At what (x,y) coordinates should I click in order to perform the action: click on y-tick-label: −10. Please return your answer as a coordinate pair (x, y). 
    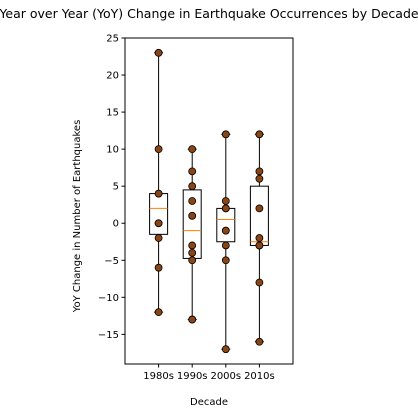
    Looking at the image, I should click on (108, 298).